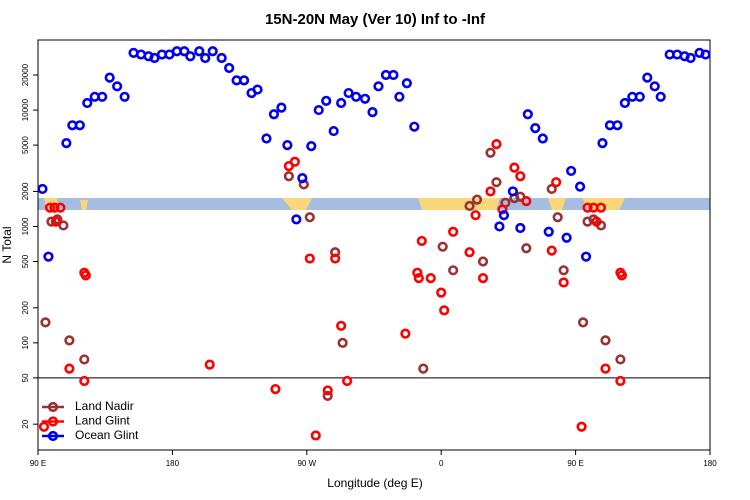 The height and width of the screenshot is (500, 750). What do you see at coordinates (53, 436) in the screenshot?
I see `legend-marker` at bounding box center [53, 436].